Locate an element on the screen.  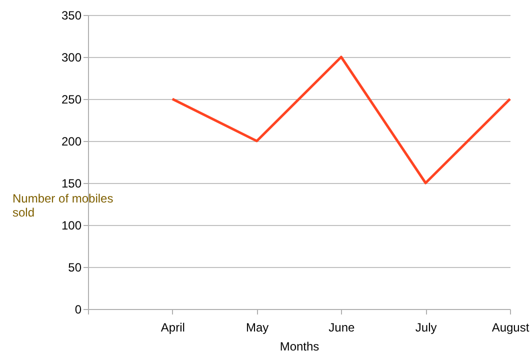
y-axis-title: Number of mobiles sold is located at coordinates (63, 206).